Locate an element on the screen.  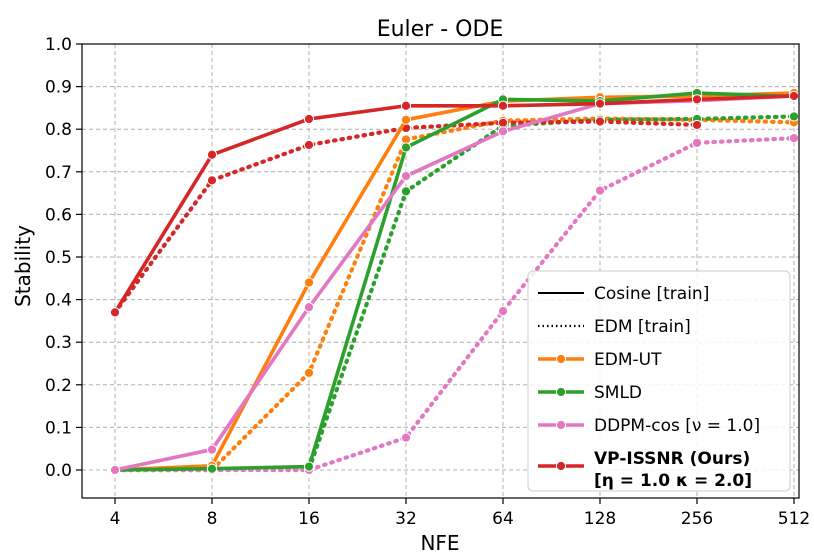
y-tick-label: 1.0 is located at coordinates (58, 45).